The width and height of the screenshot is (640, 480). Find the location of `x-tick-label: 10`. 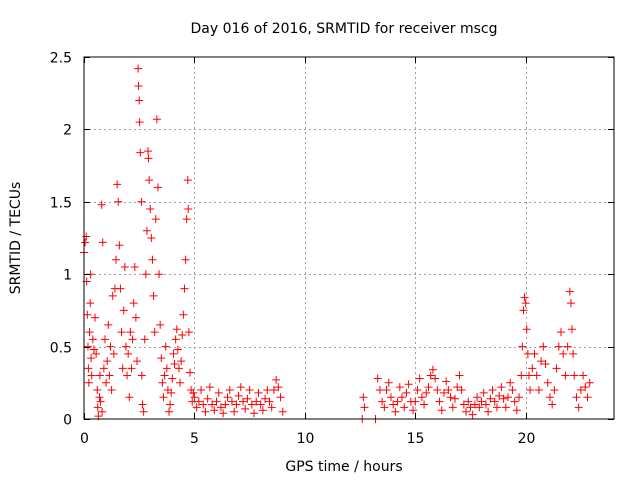

x-tick-label: 10 is located at coordinates (306, 439).